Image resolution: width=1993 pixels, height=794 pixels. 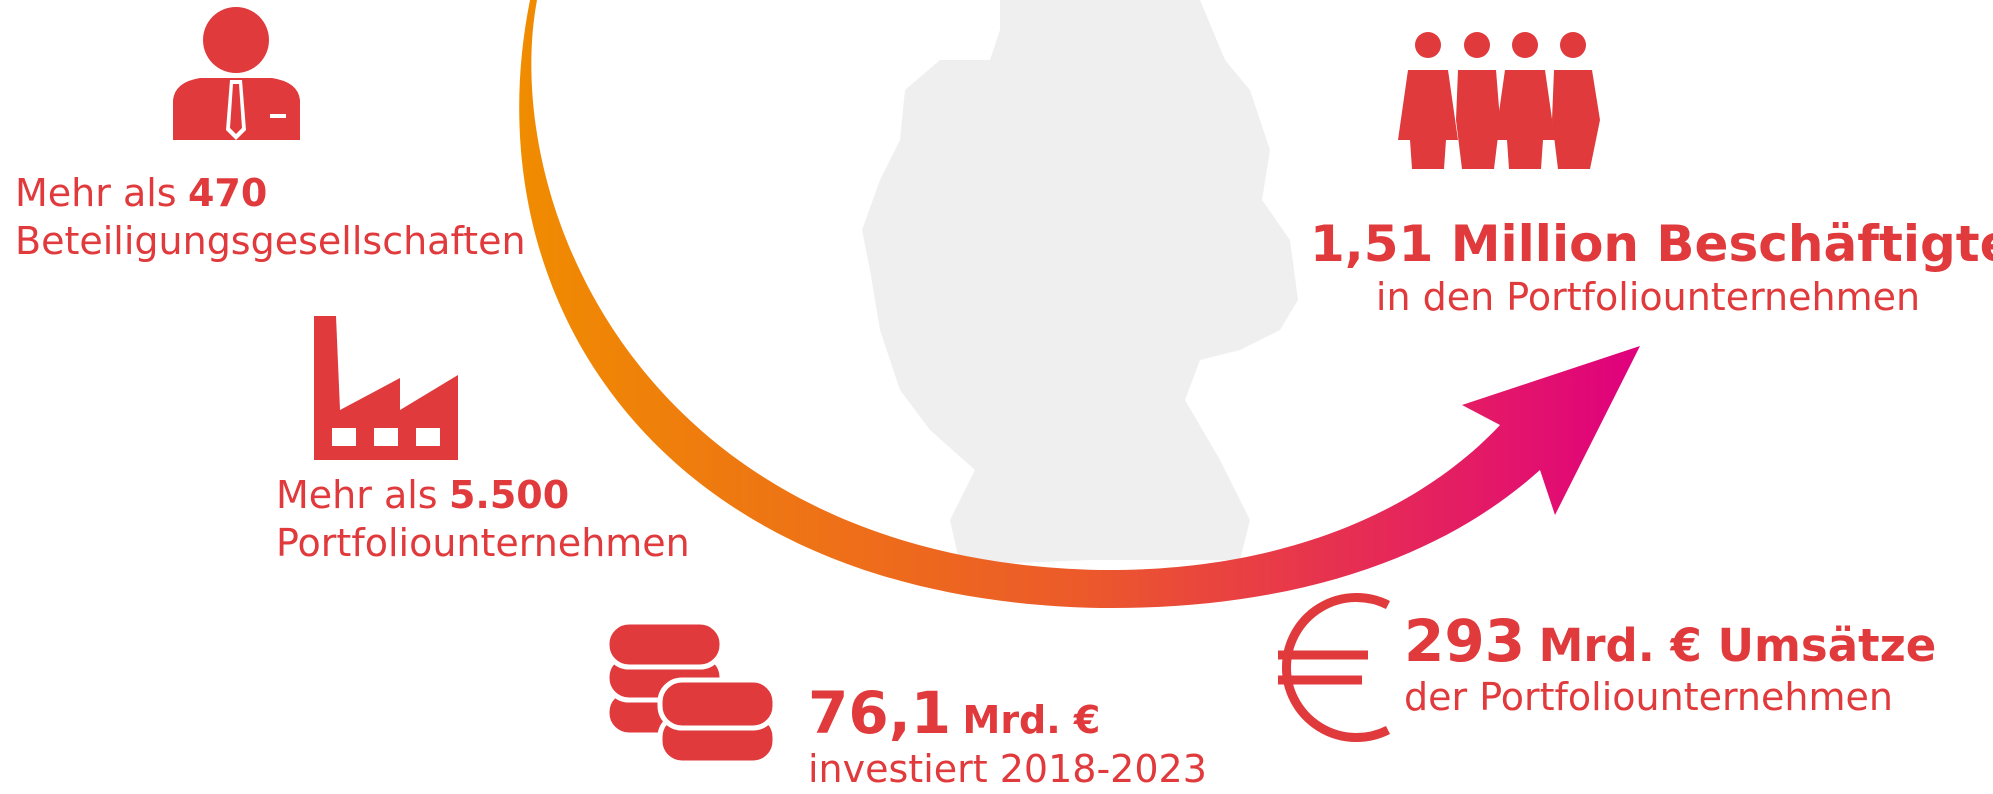 I want to click on caption: Portfoliounternehmen, so click(x=483, y=542).